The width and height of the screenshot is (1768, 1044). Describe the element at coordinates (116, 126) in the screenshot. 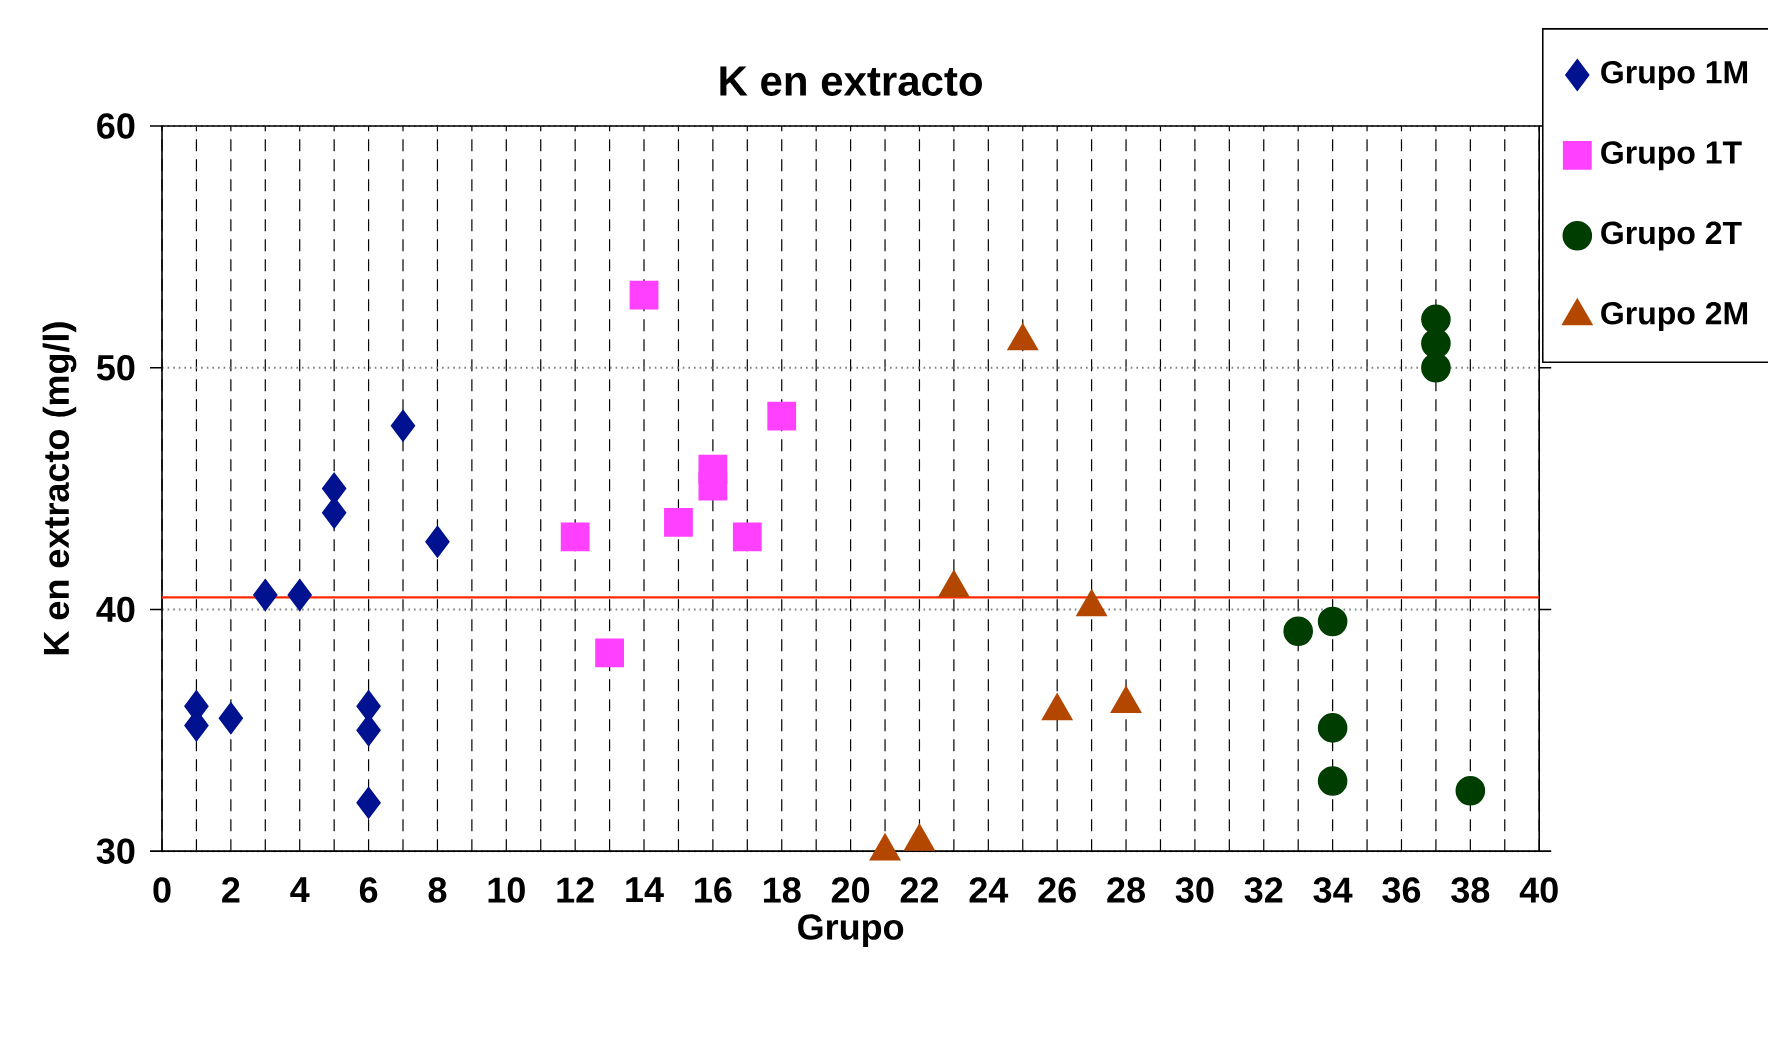

I see `y-tick-label: 60` at that location.